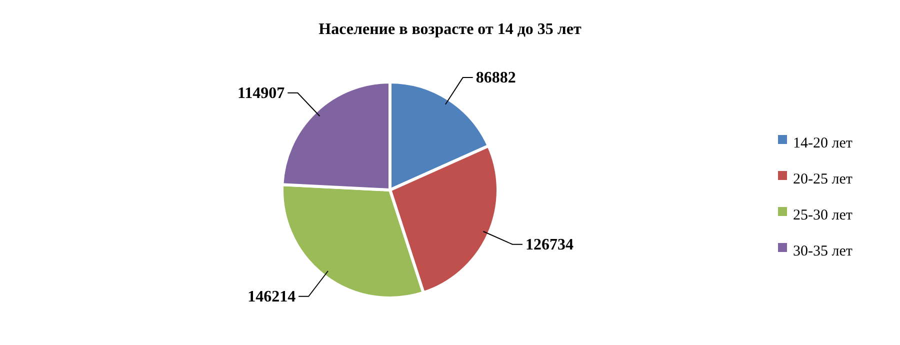 This screenshot has height=345, width=900. What do you see at coordinates (823, 143) in the screenshot?
I see `legend-label: 14-20 лет` at bounding box center [823, 143].